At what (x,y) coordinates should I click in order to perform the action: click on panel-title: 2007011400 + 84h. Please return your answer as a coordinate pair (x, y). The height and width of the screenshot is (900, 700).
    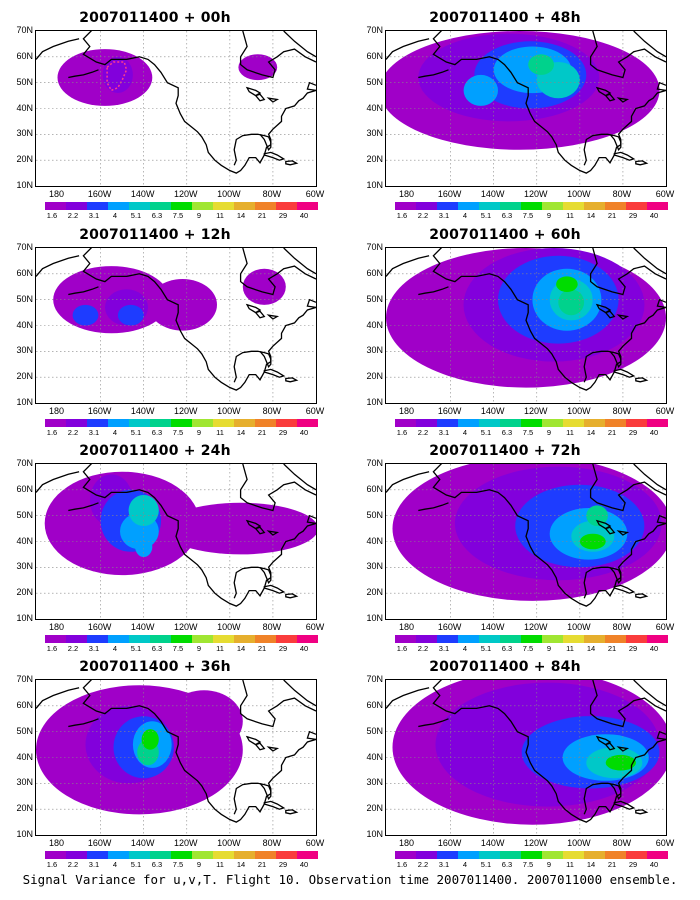
    Looking at the image, I should click on (505, 667).